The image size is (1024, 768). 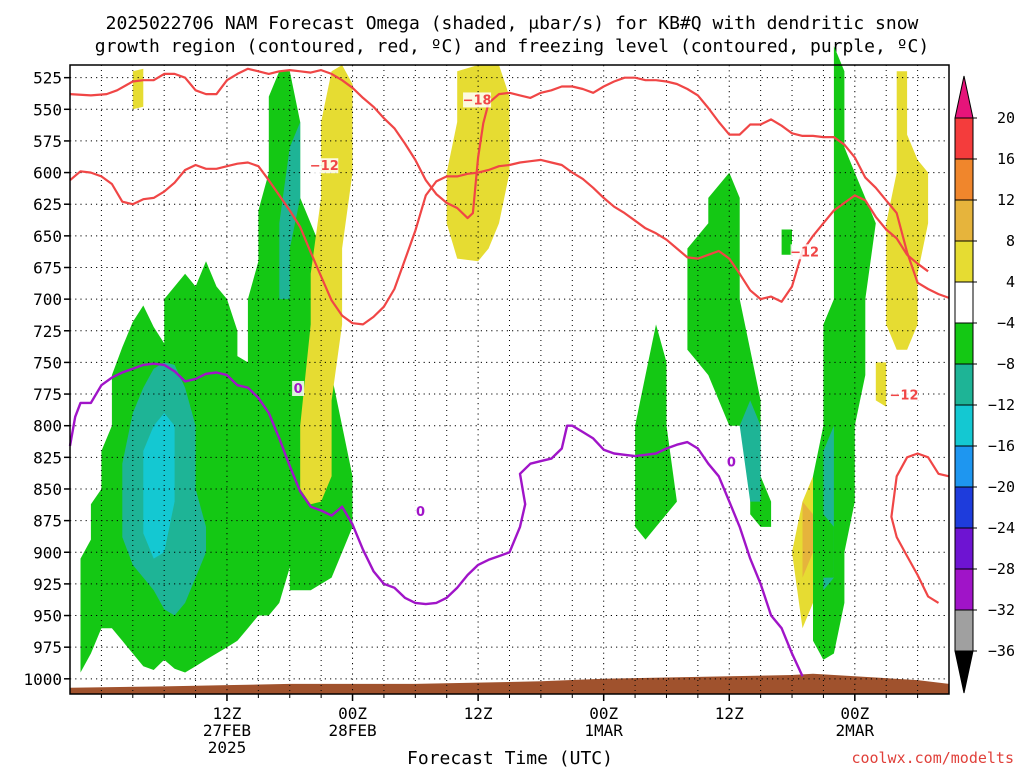 I want to click on colorbar-label-10: −24, so click(x=1001, y=528).